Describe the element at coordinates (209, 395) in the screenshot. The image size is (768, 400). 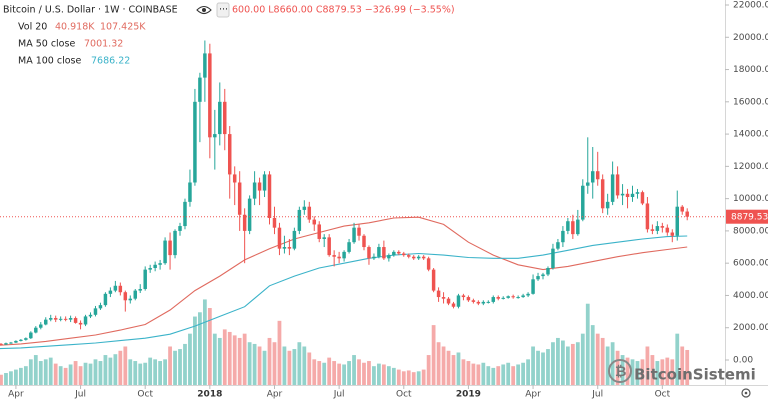
I see `x-tick-label: 2018` at that location.